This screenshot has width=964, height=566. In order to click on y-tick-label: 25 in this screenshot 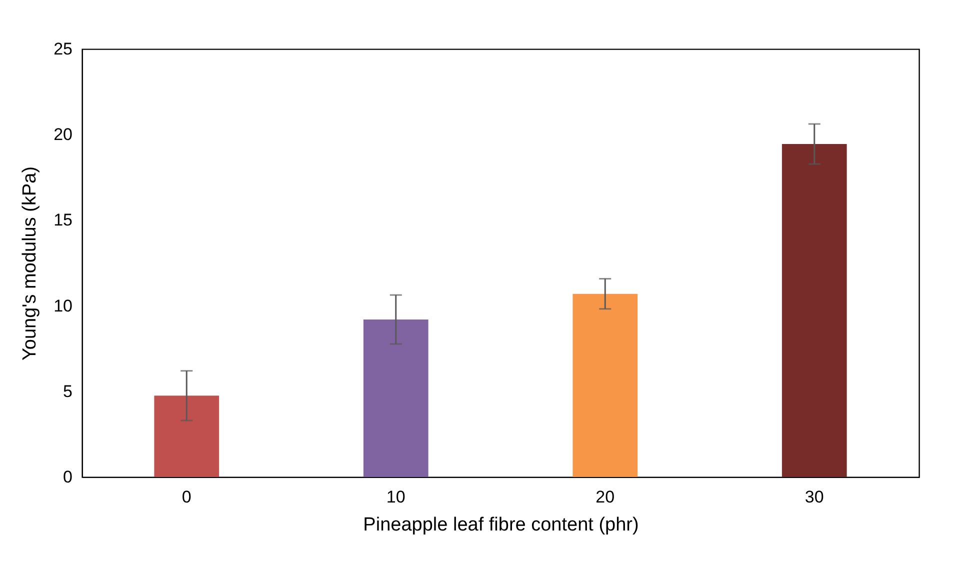, I will do `click(63, 49)`.